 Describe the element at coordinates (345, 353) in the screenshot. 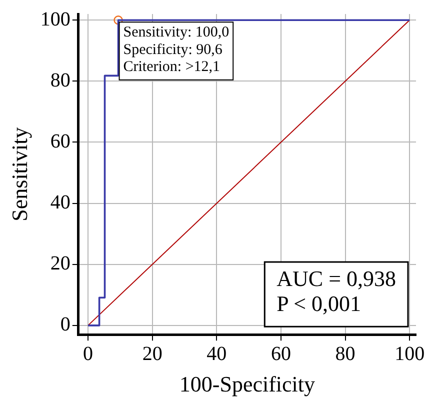

I see `x-tick-label: 80` at that location.